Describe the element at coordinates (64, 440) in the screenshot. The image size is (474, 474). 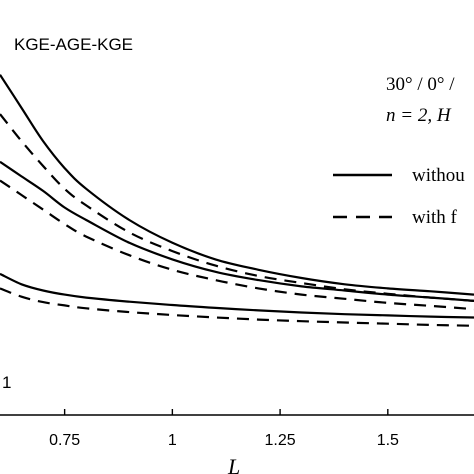
I see `x-tick-label: 0.75` at that location.